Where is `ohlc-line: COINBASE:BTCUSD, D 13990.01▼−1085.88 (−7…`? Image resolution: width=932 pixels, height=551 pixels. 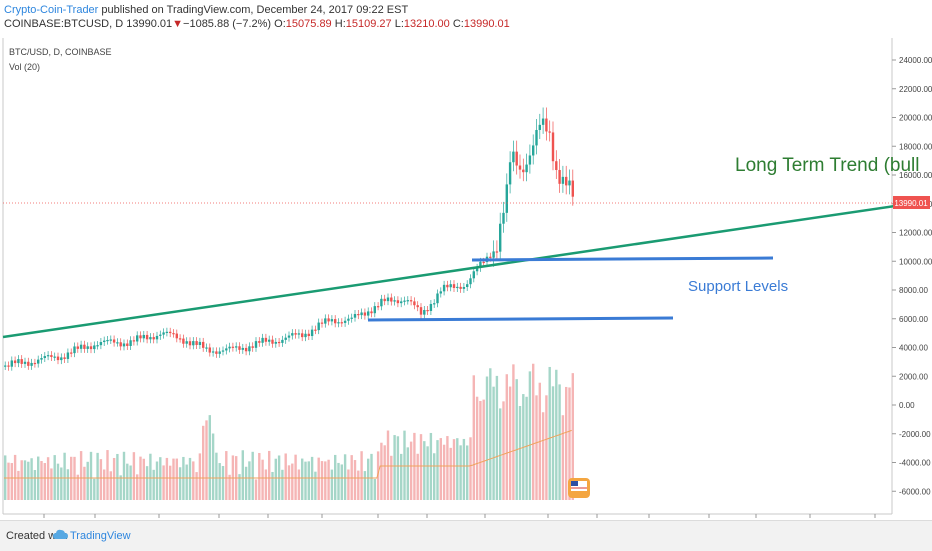
ohlc-line: COINBASE:BTCUSD, D 13990.01▼−1085.88 (−7… is located at coordinates (257, 24).